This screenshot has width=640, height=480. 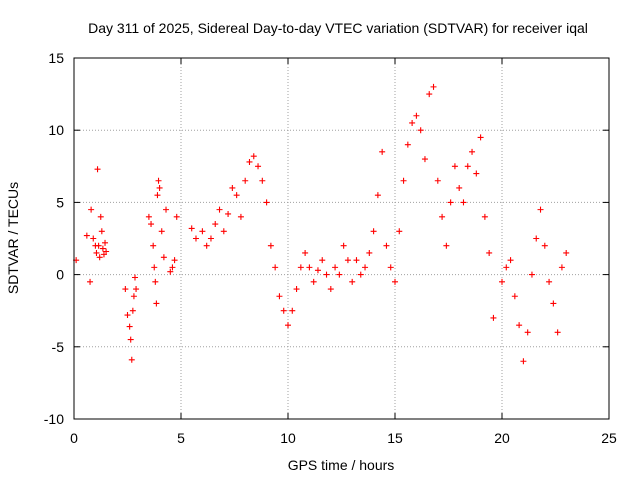 What do you see at coordinates (58, 347) in the screenshot?
I see `y-tick-label: -5` at bounding box center [58, 347].